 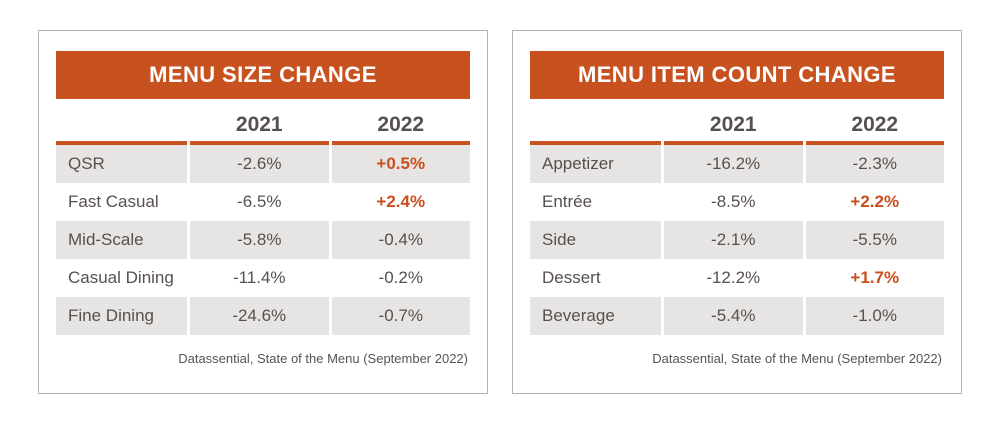 What do you see at coordinates (401, 201) in the screenshot?
I see `value-2022: +2.4%` at bounding box center [401, 201].